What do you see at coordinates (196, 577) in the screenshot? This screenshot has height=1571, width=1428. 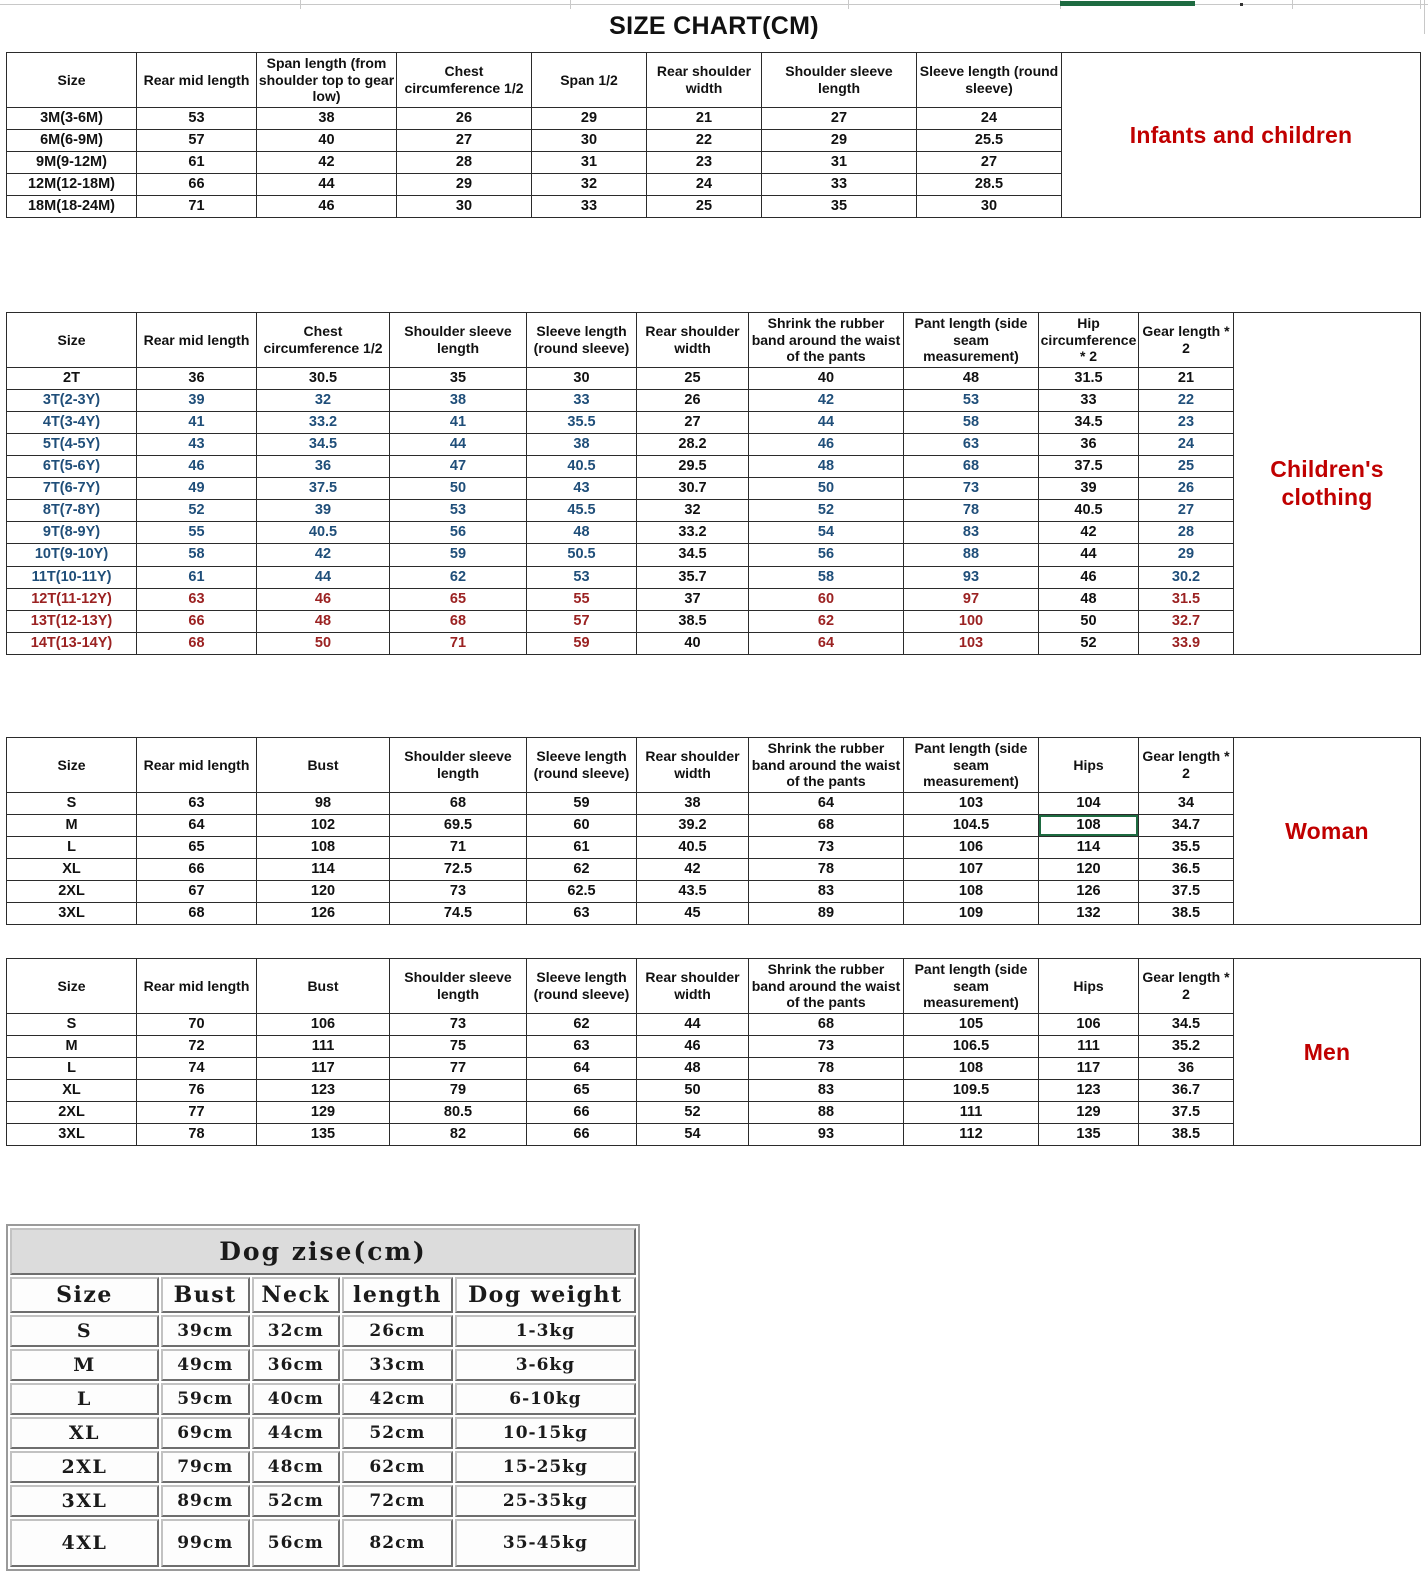 I see `cell-c1: 61` at bounding box center [196, 577].